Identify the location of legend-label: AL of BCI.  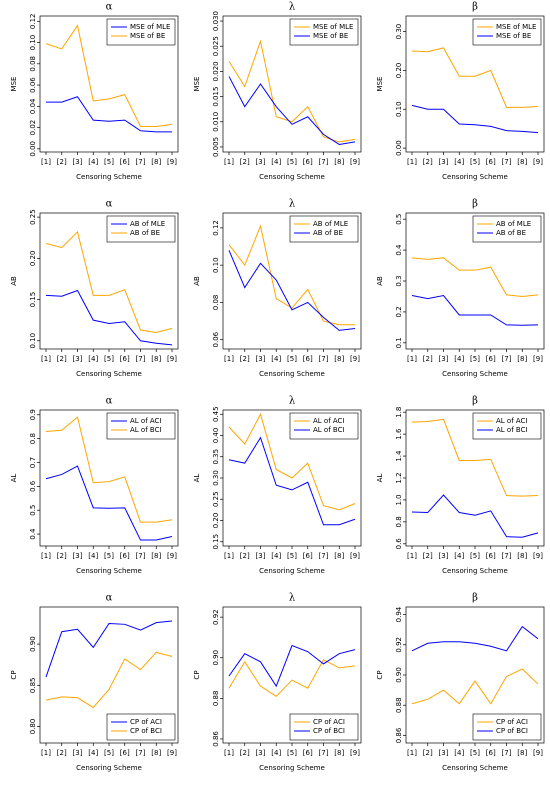
(329, 430).